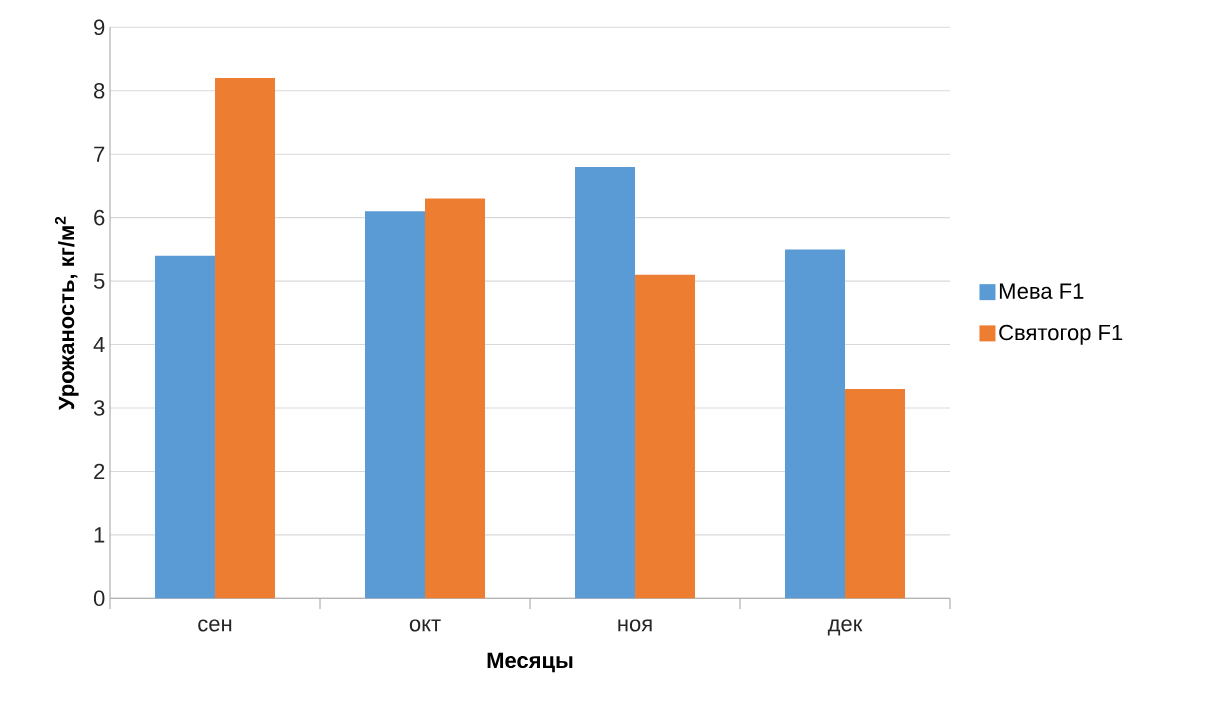 This screenshot has width=1217, height=713. I want to click on y-tick-label: 0, so click(99, 598).